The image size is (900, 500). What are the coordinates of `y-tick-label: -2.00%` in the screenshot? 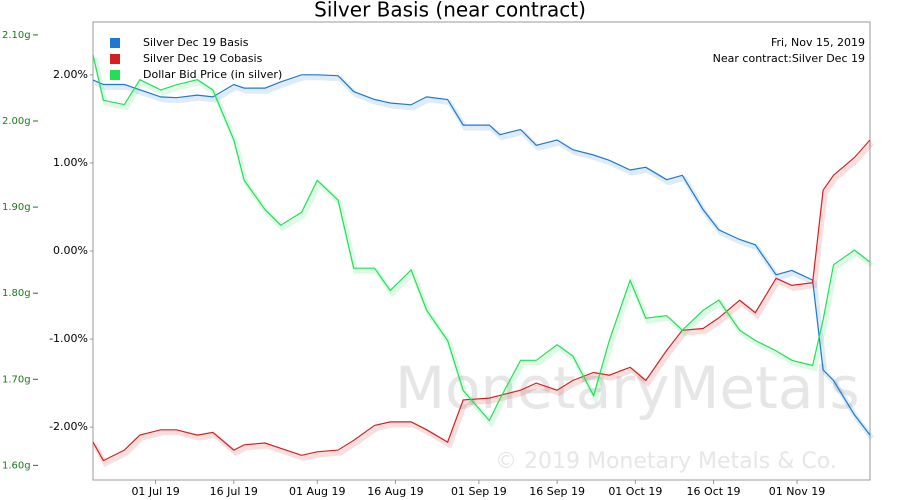 It's located at (68, 426).